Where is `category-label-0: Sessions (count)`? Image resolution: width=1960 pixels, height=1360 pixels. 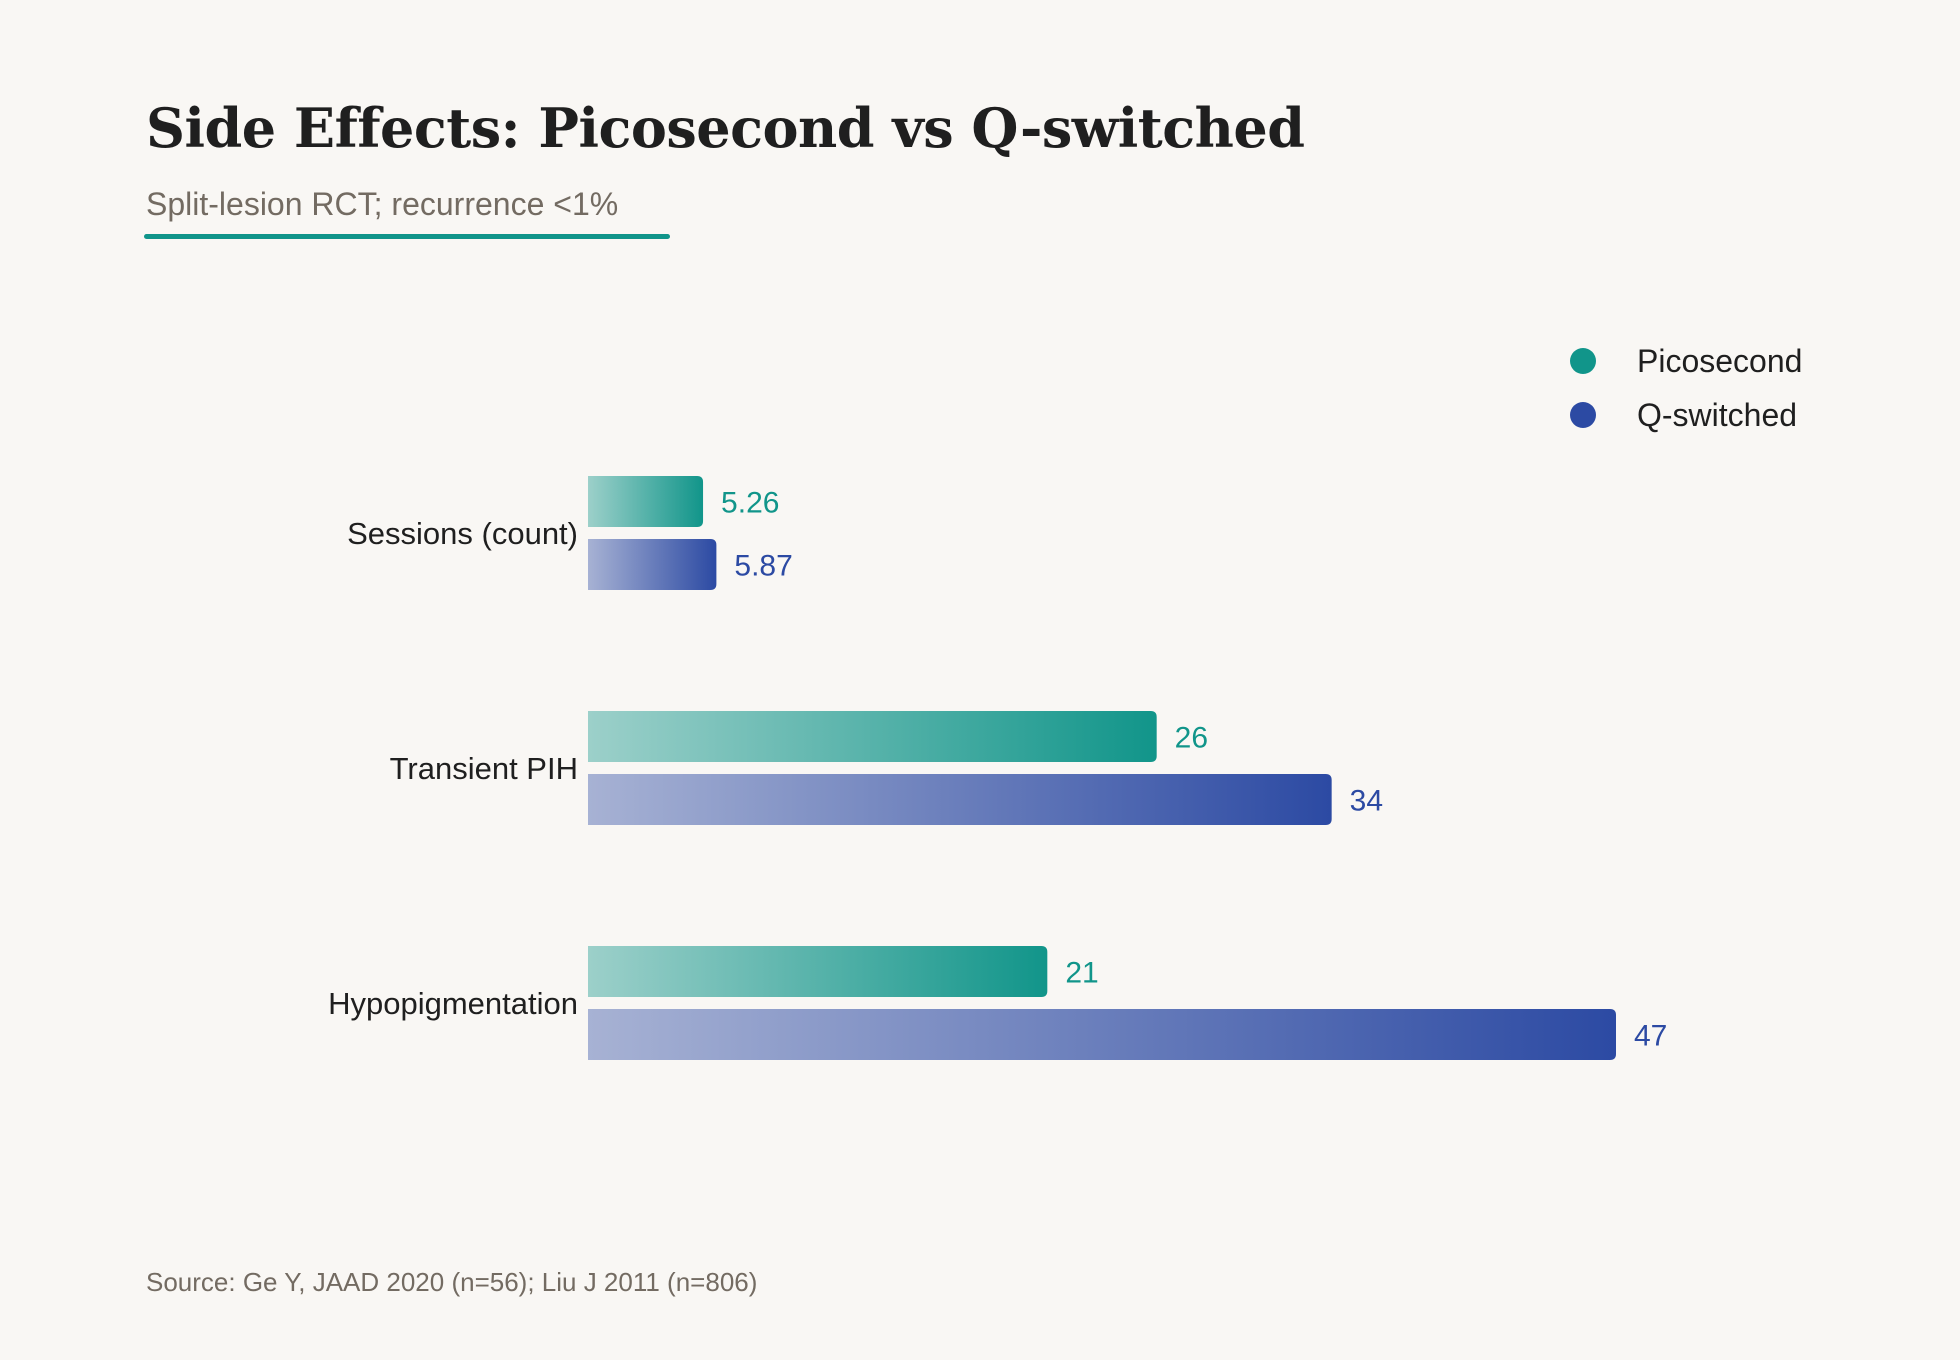
category-label-0: Sessions (count) is located at coordinates (462, 533).